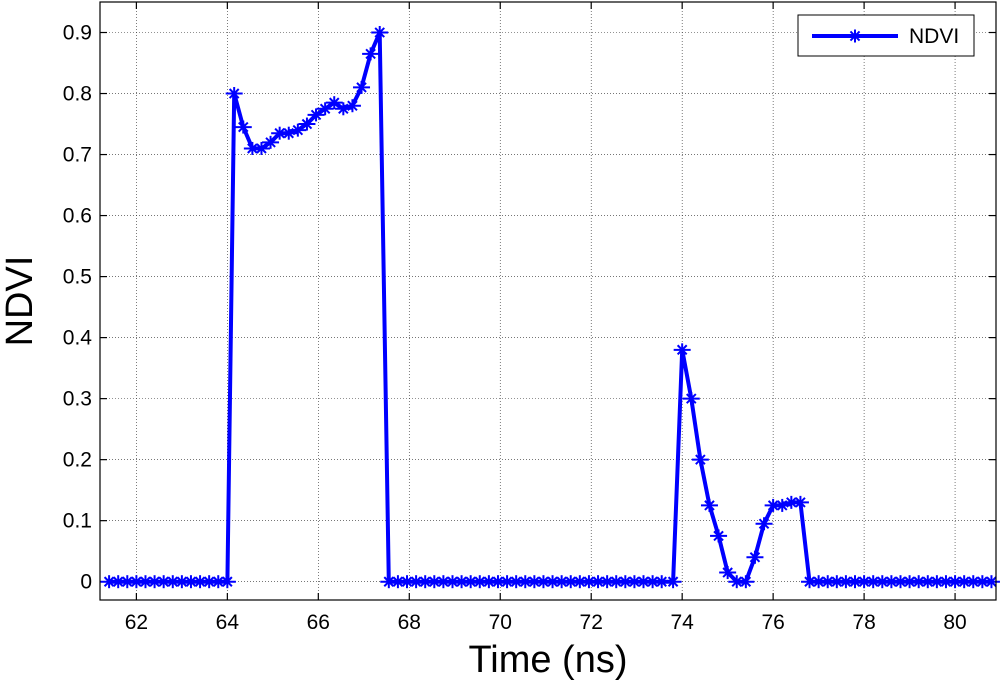 The height and width of the screenshot is (680, 1000). Describe the element at coordinates (682, 622) in the screenshot. I see `x-tick-label: 74` at that location.